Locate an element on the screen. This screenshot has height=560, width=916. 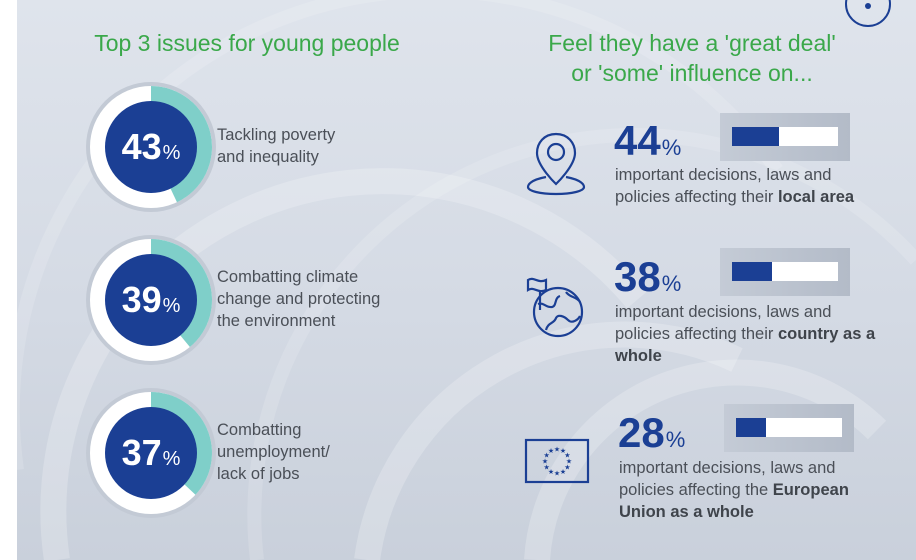
influence-percentage: 28% is located at coordinates (651, 436).